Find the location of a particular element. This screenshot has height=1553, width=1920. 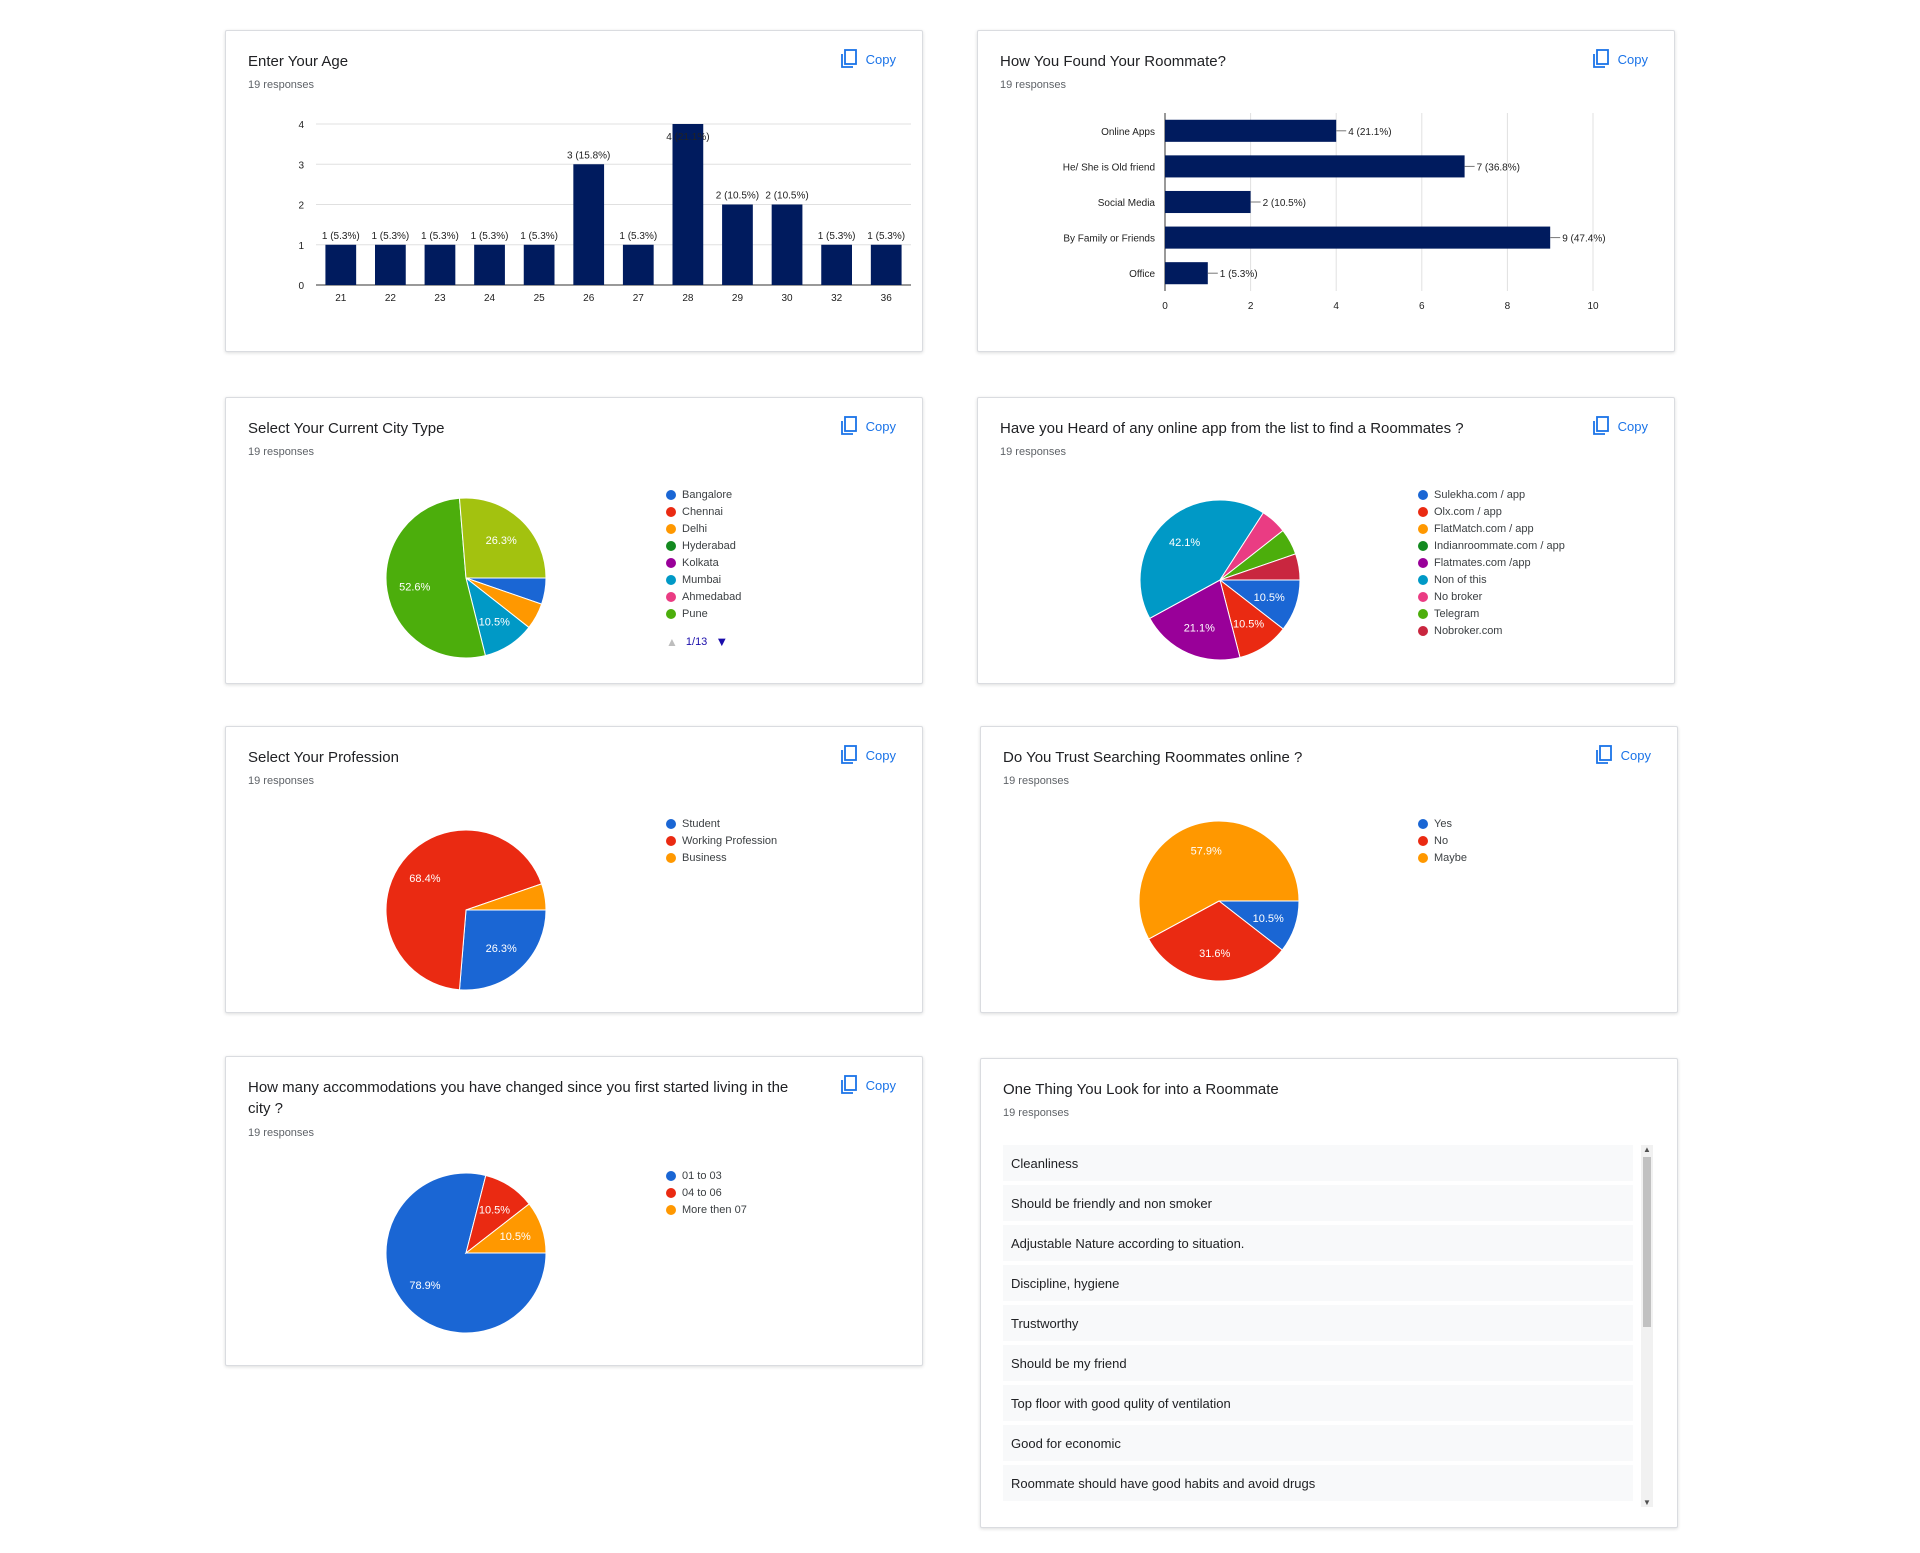

legend-item: Mumbai is located at coordinates (703, 579).